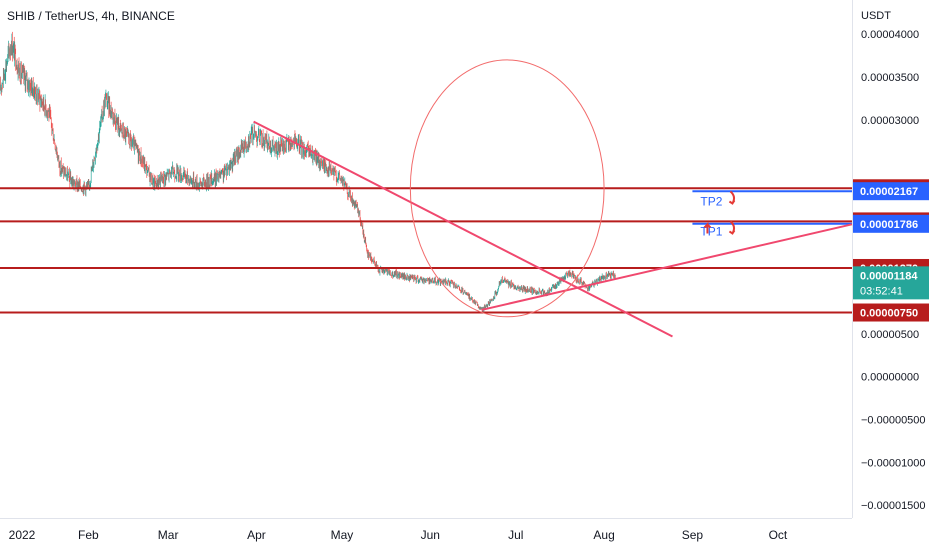  What do you see at coordinates (667, 267) in the screenshot?
I see `trendline` at bounding box center [667, 267].